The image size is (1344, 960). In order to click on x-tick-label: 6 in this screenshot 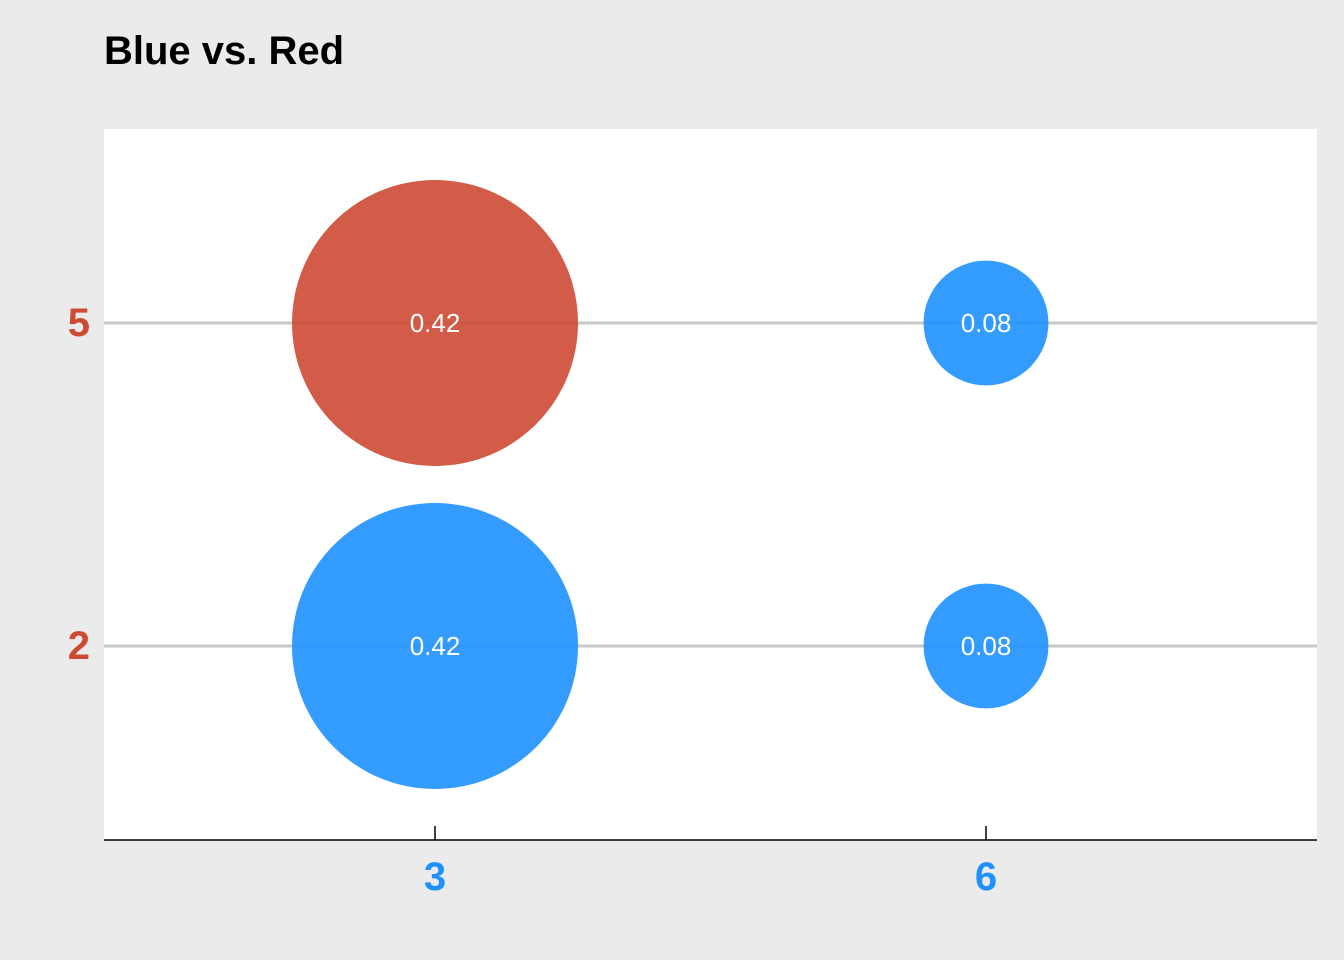, I will do `click(986, 877)`.